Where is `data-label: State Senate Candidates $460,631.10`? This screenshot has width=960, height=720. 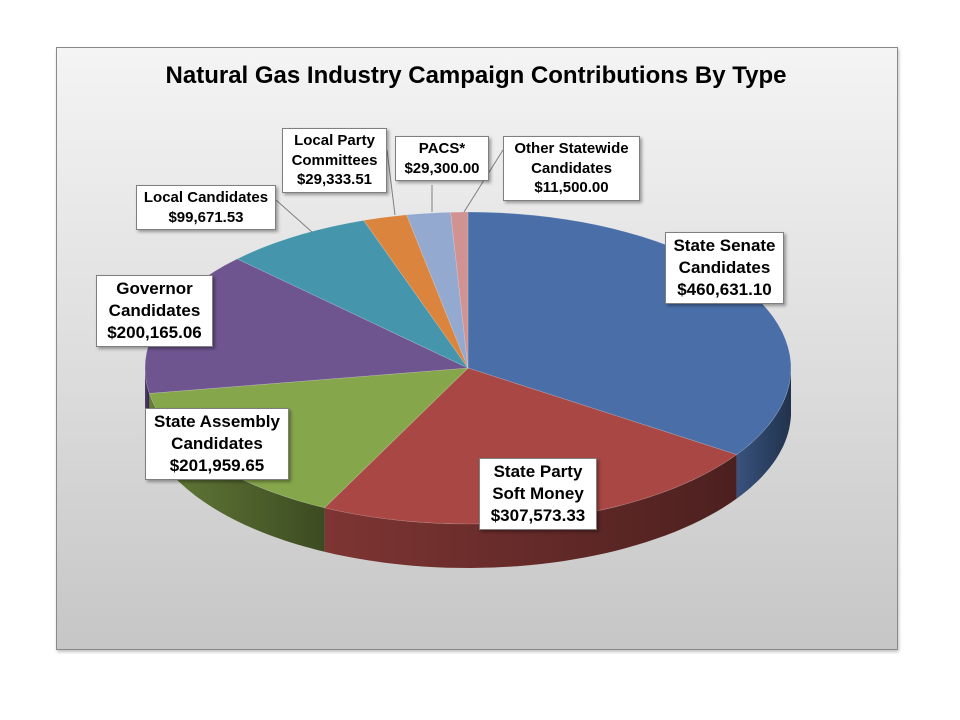 data-label: State Senate Candidates $460,631.10 is located at coordinates (724, 268).